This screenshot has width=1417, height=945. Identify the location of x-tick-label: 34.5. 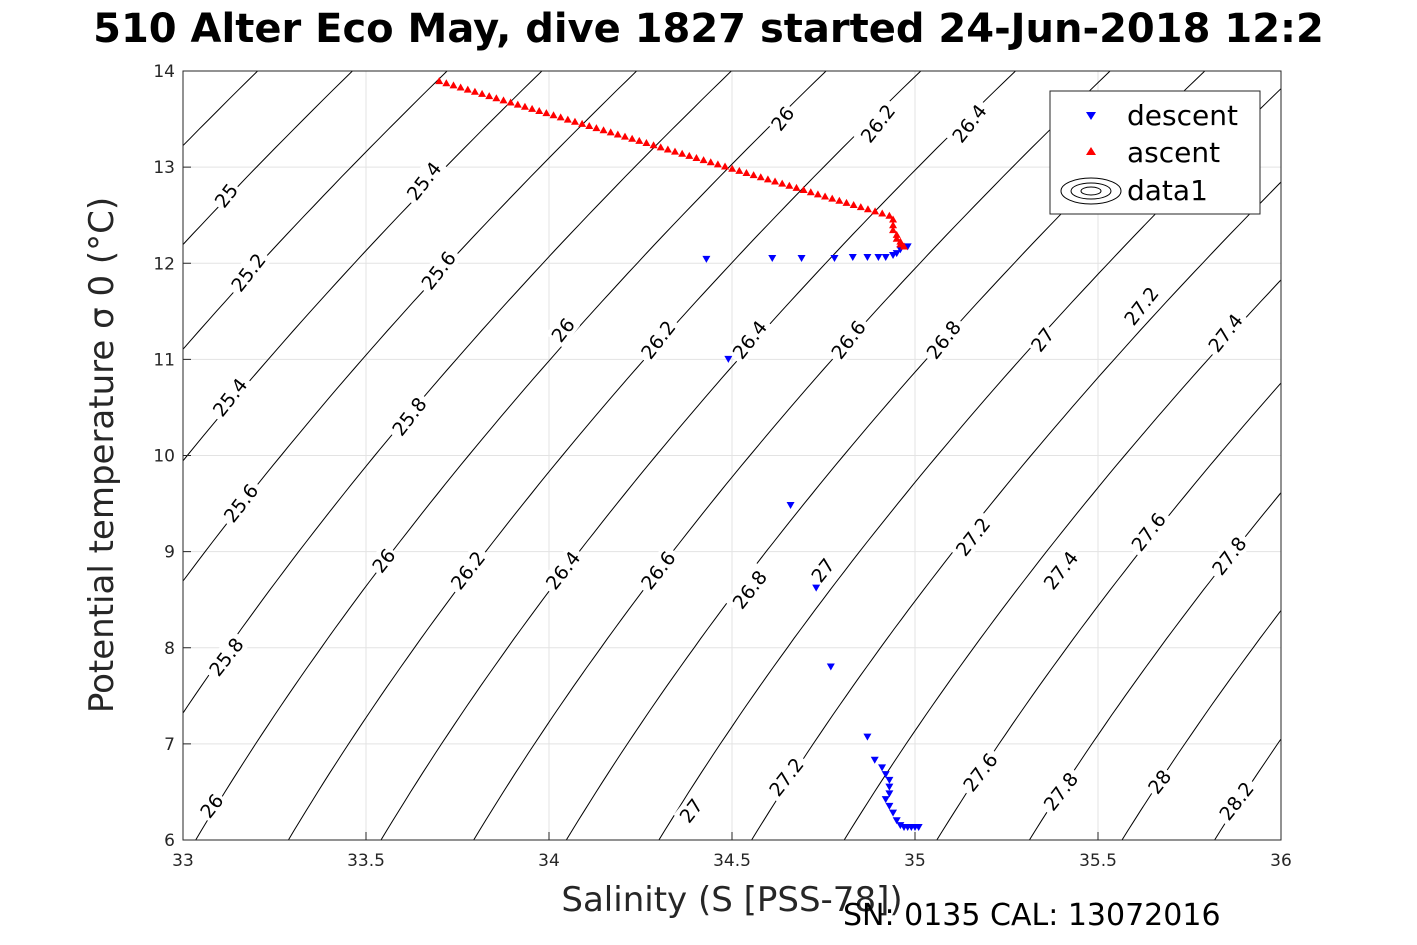
(732, 861).